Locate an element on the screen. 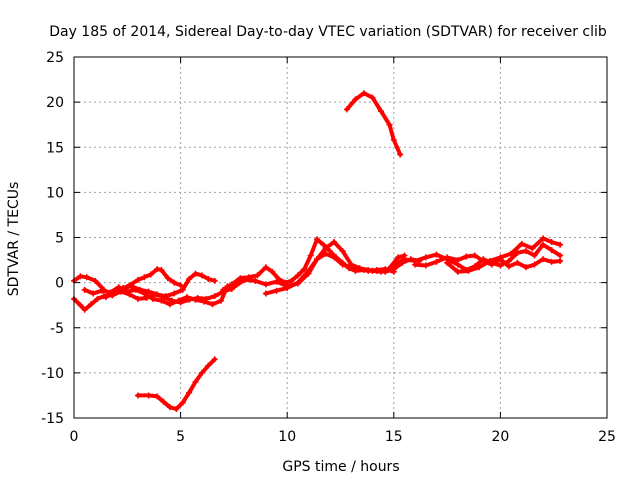 The height and width of the screenshot is (480, 640). x-axis-label: GPS time / hours is located at coordinates (340, 467).